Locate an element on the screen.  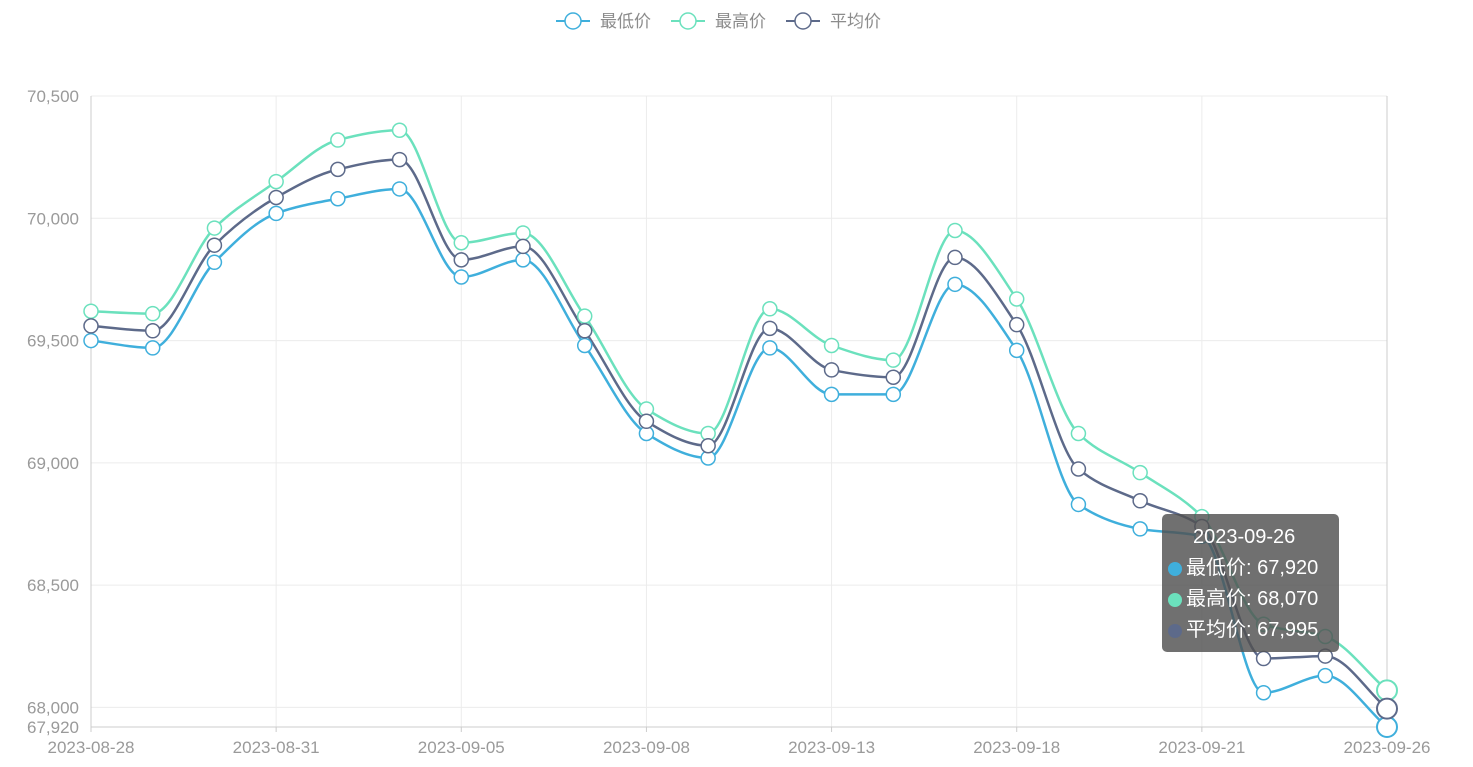
x-tick-label: 2023-09-18 is located at coordinates (1016, 747).